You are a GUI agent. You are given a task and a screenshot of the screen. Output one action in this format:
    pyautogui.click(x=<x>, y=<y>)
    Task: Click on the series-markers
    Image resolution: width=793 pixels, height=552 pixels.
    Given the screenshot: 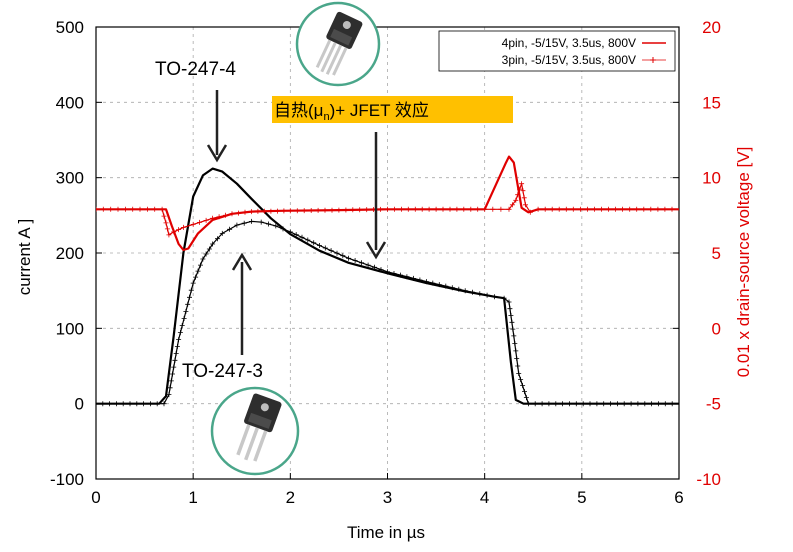 What is the action you would take?
    pyautogui.click(x=385, y=209)
    